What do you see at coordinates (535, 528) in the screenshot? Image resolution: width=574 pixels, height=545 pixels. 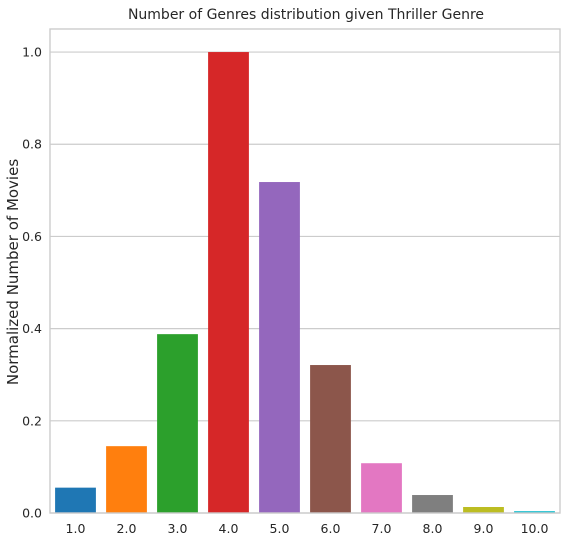 I see `x-tick-label: 10.0` at bounding box center [535, 528].